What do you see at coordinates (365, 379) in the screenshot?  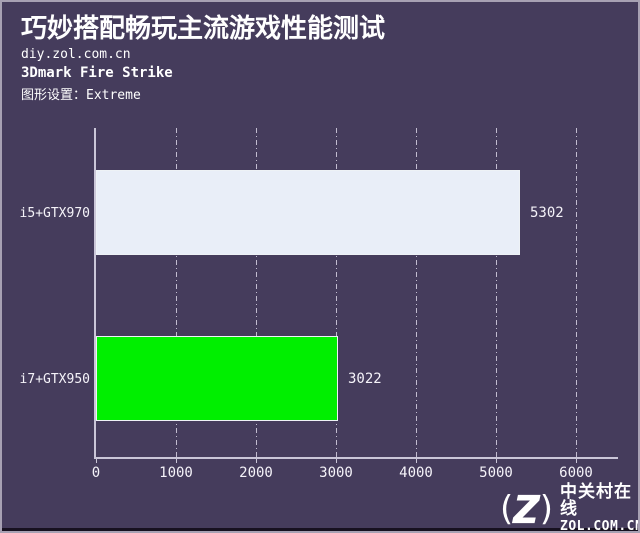 I see `value-label-i7-gtx950: 3022` at bounding box center [365, 379].